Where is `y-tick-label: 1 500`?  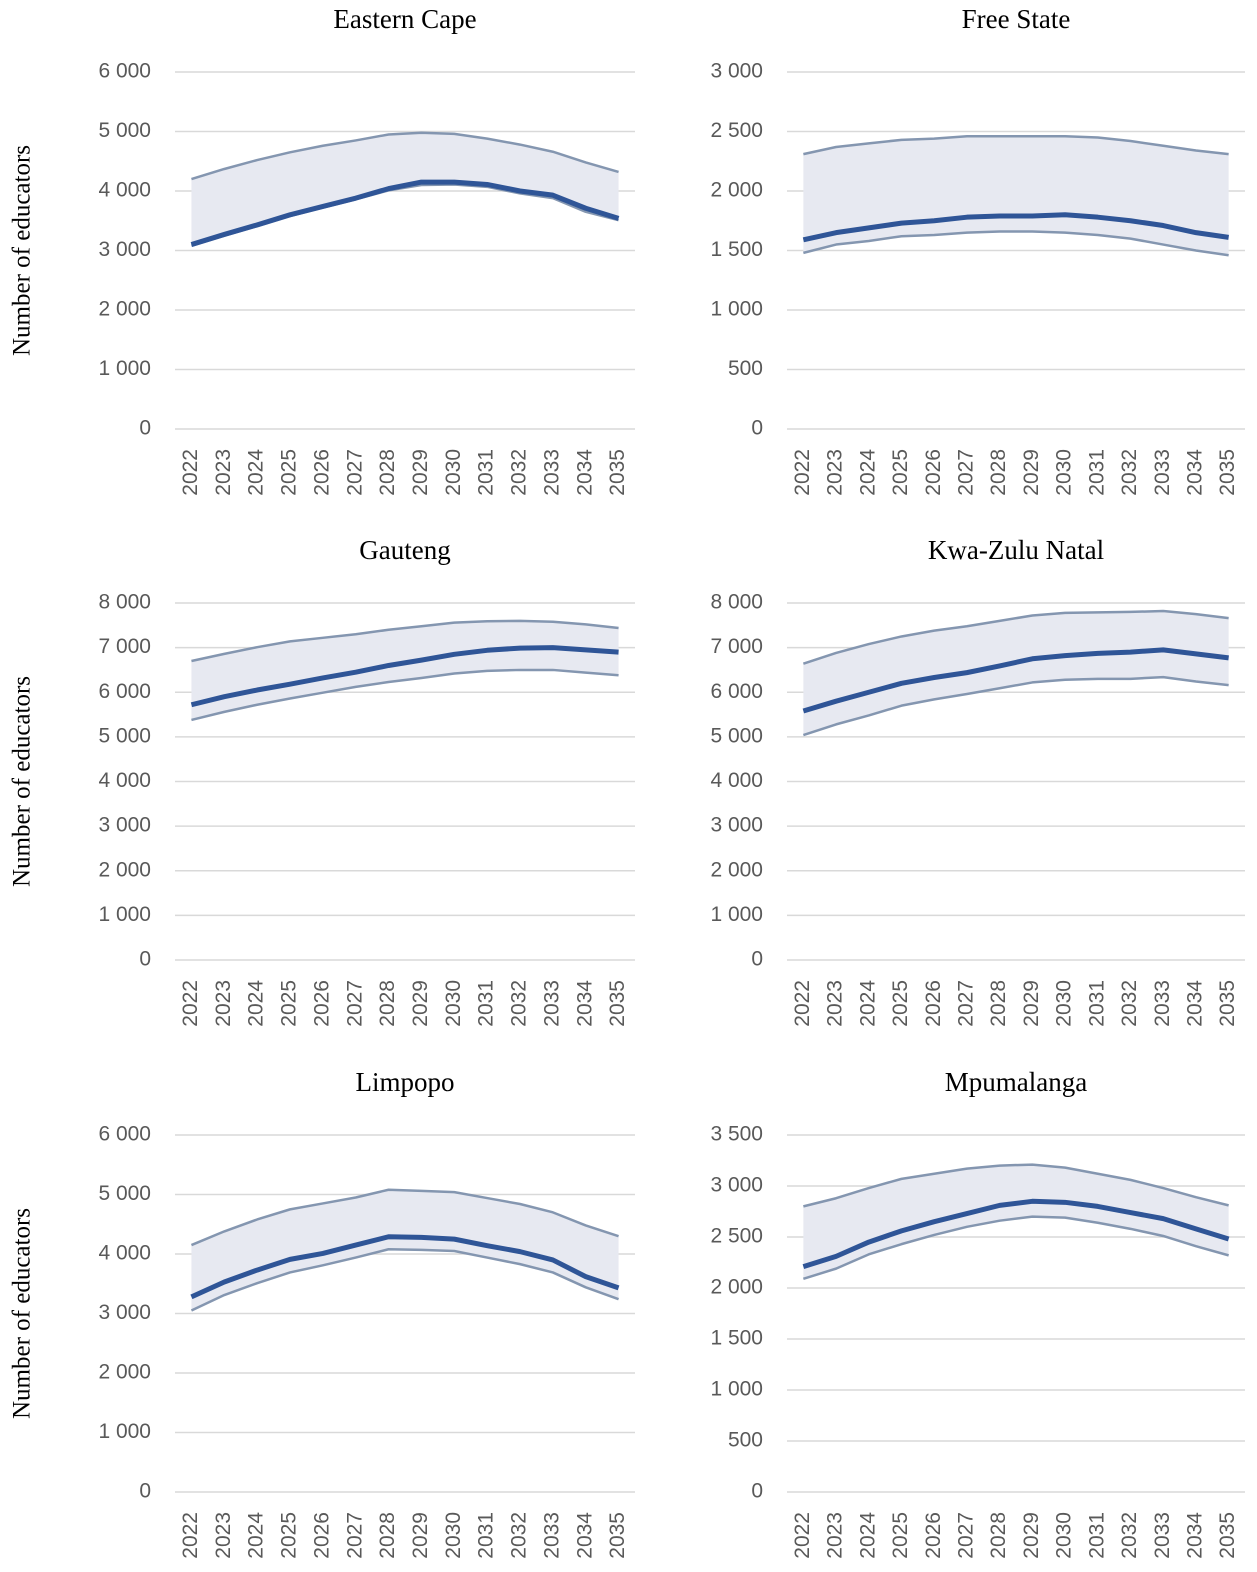
y-tick-label: 1 500 is located at coordinates (736, 1338).